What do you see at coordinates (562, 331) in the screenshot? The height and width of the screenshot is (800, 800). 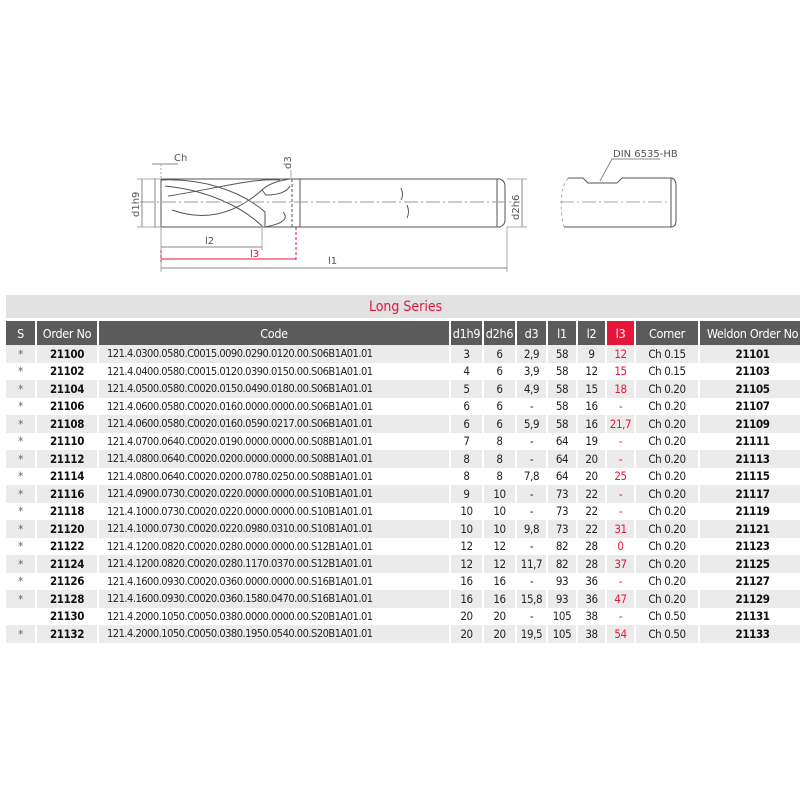 I see `column-header-l1: l1` at bounding box center [562, 331].